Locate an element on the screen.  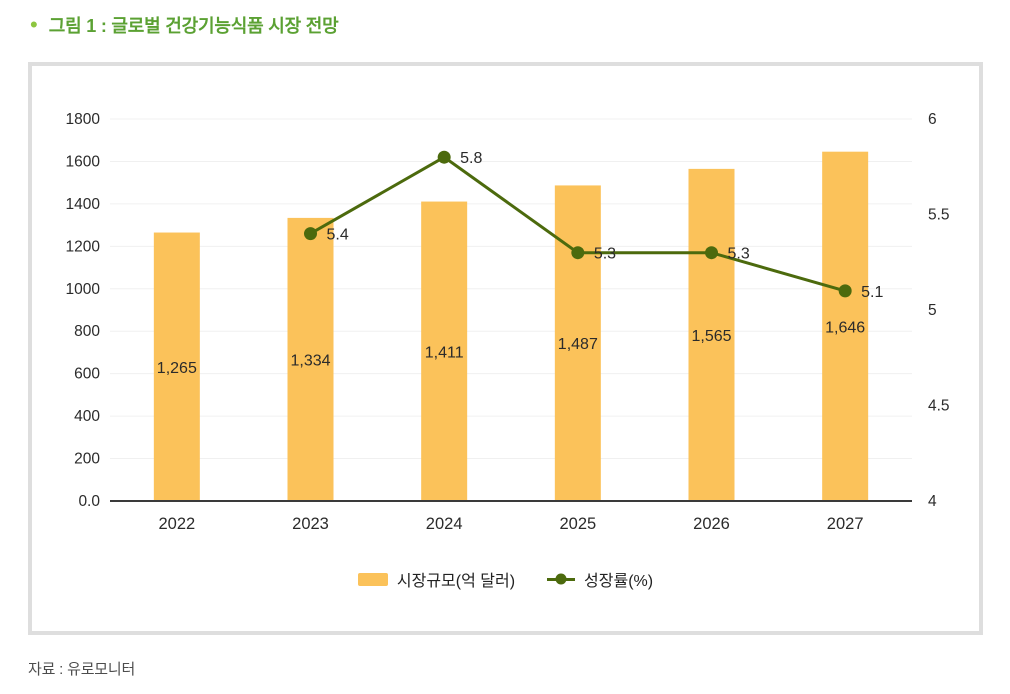
bar-value-label: 1,334 is located at coordinates (310, 360).